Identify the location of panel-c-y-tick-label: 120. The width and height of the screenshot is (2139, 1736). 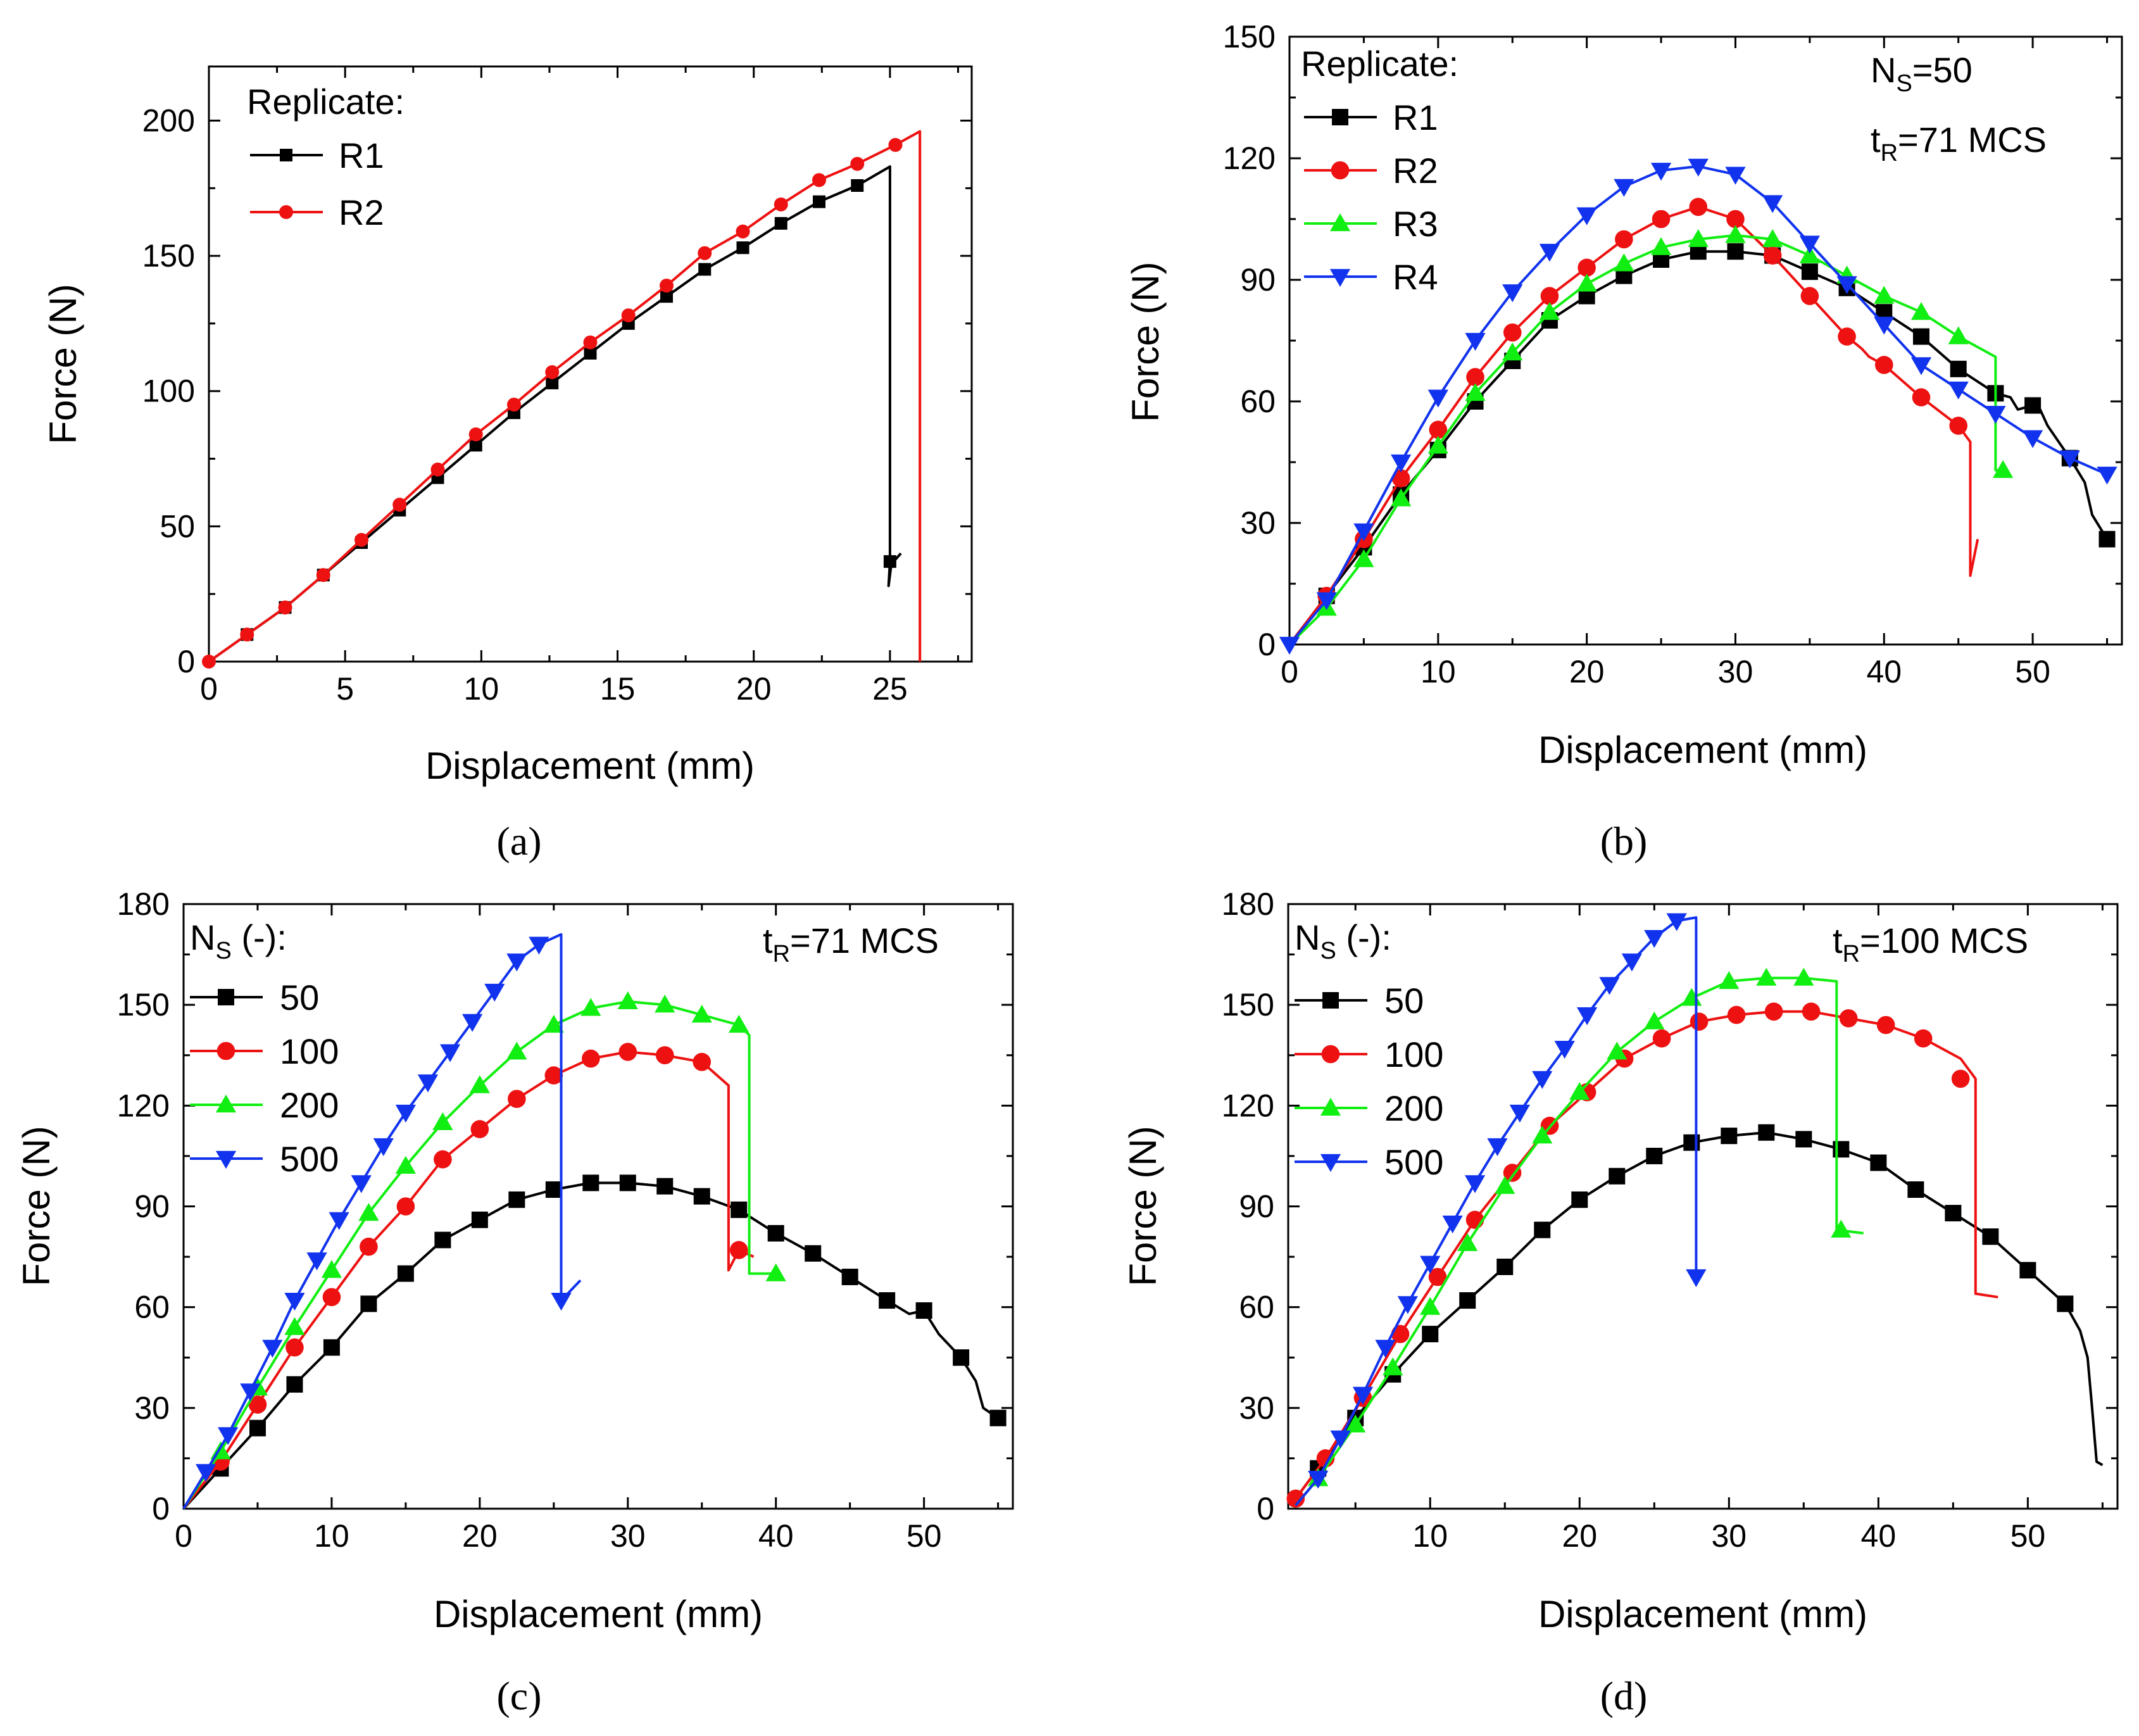
(143, 1105).